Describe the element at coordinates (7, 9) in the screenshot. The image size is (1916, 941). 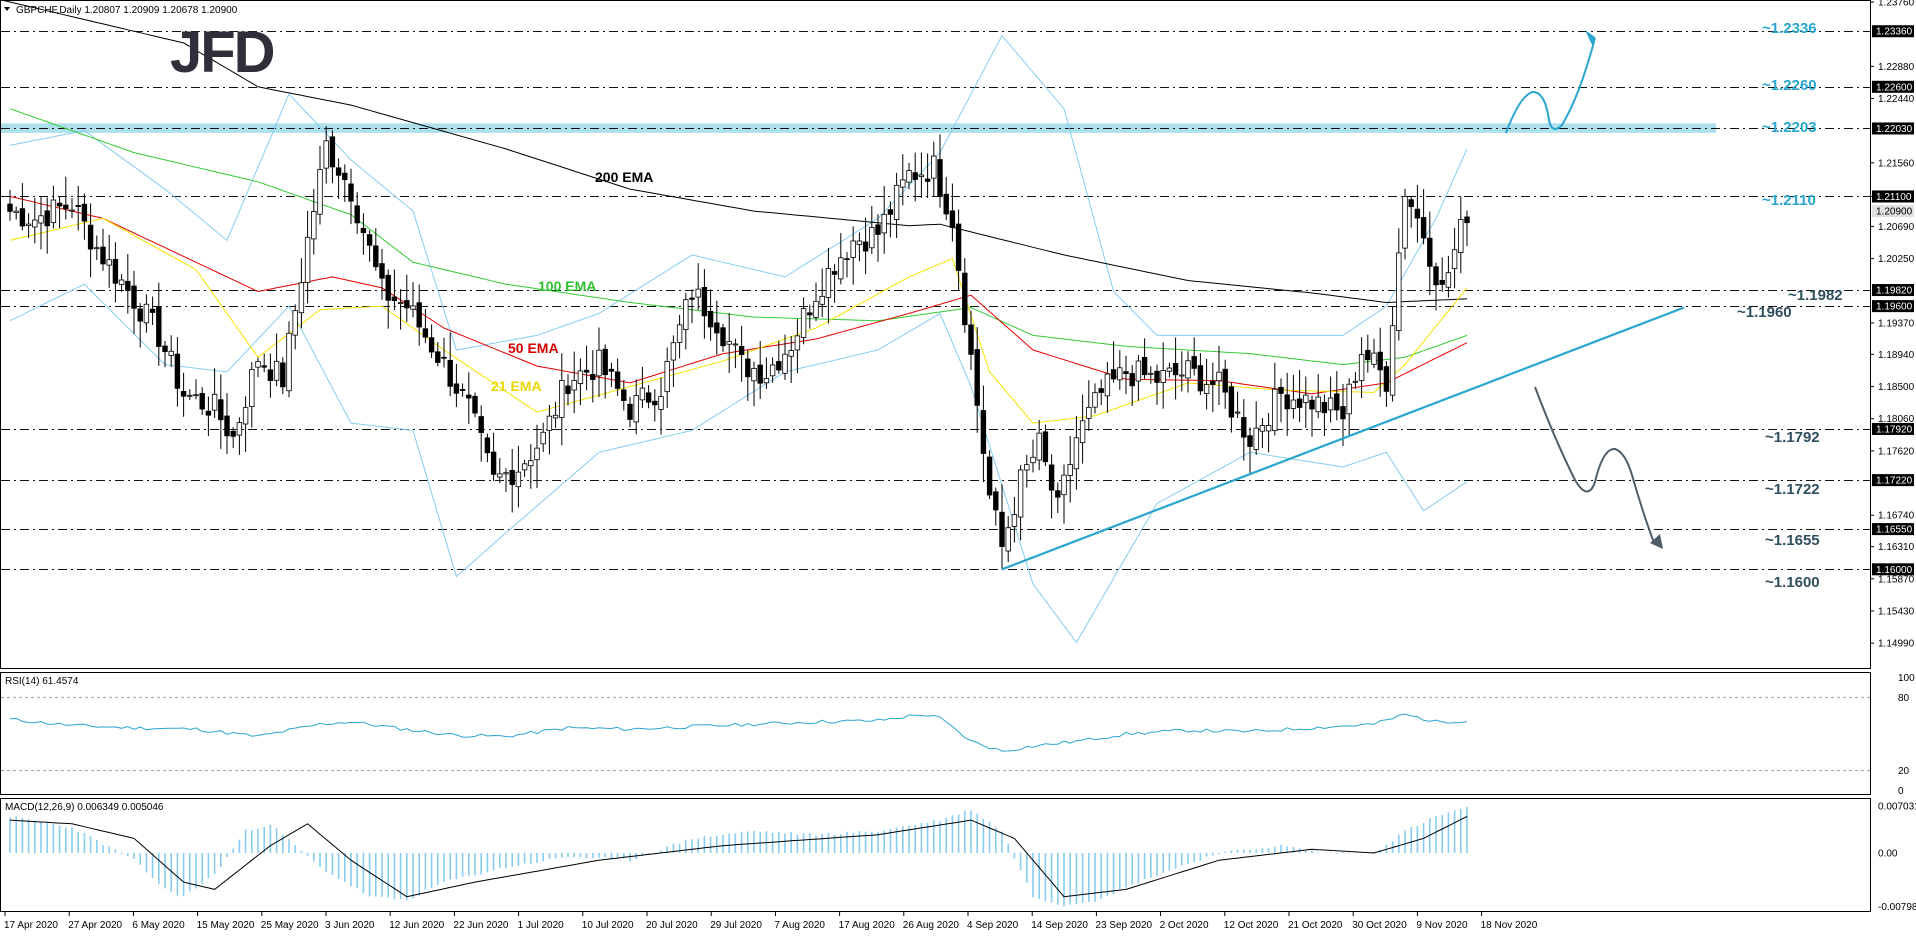
I see `collapse-triangle-icon` at that location.